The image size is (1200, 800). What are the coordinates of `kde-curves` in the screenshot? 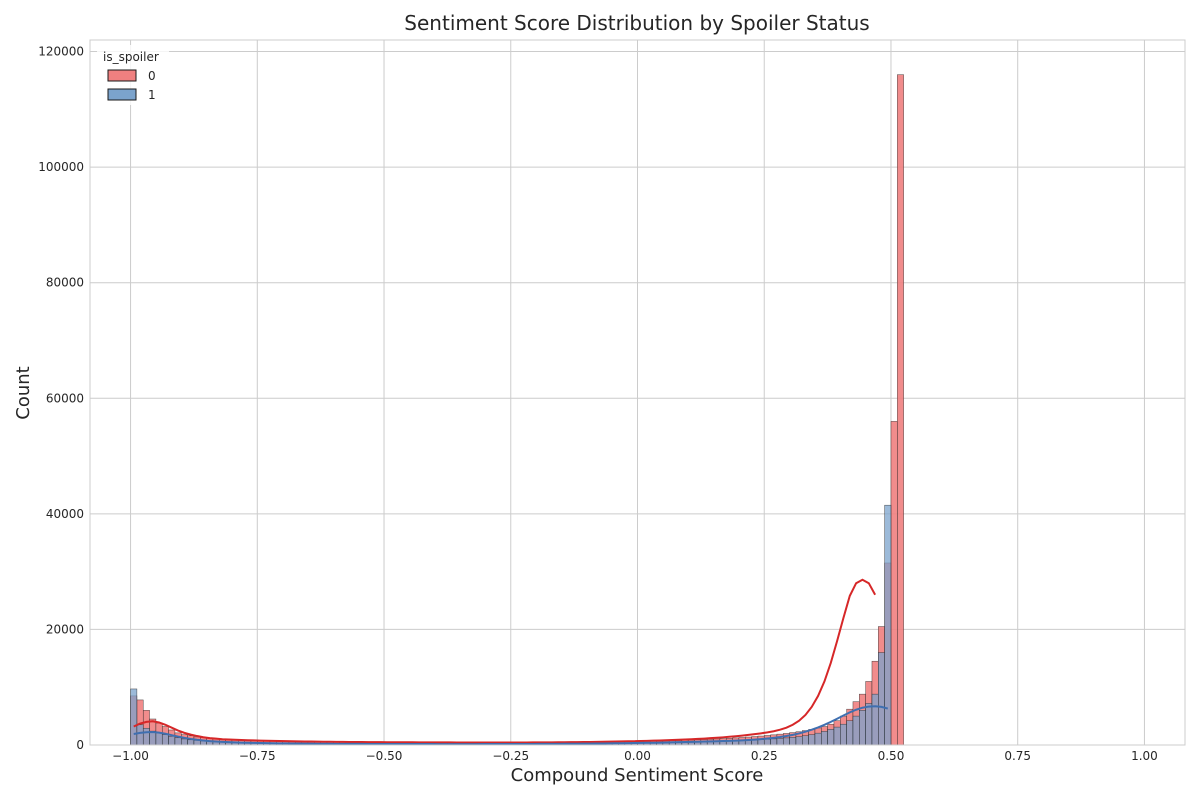 It's located at (511, 662).